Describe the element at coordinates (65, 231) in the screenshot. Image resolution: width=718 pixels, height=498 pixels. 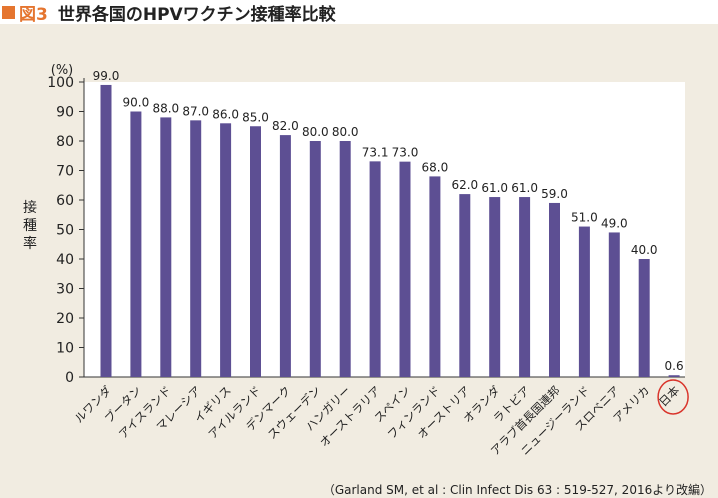
I see `y-tick-label: 50` at that location.